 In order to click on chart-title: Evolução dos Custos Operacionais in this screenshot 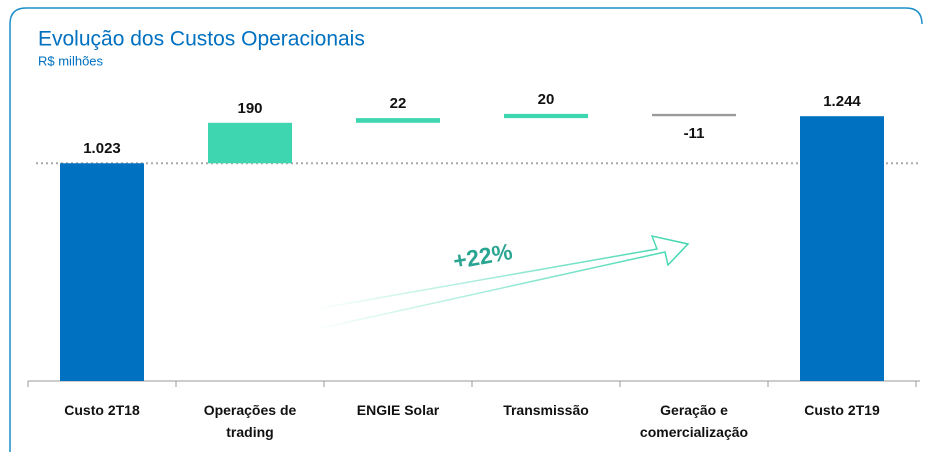, I will do `click(201, 39)`.